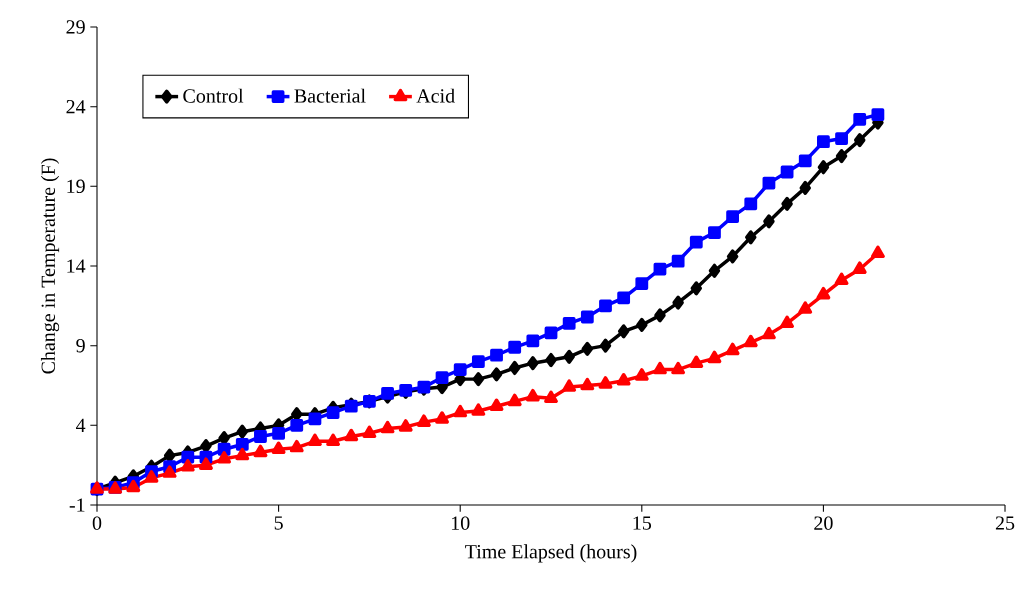 Image resolution: width=1023 pixels, height=589 pixels. What do you see at coordinates (1005, 523) in the screenshot?
I see `x-tick-label: 25` at bounding box center [1005, 523].